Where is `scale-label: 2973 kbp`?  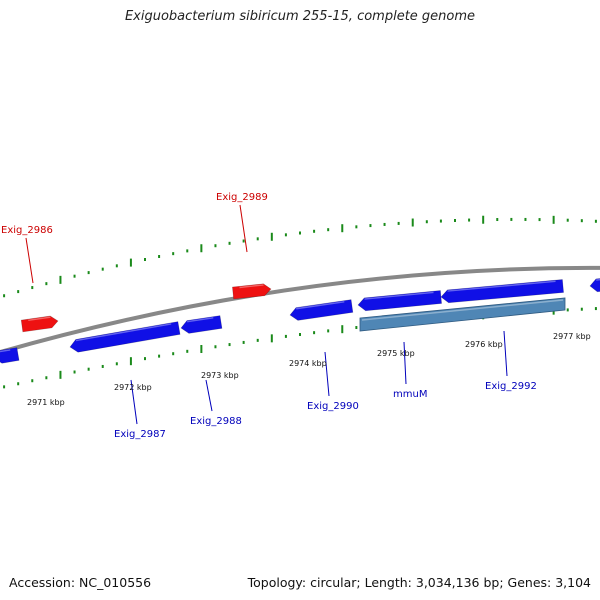 scale-label: 2973 kbp is located at coordinates (220, 375).